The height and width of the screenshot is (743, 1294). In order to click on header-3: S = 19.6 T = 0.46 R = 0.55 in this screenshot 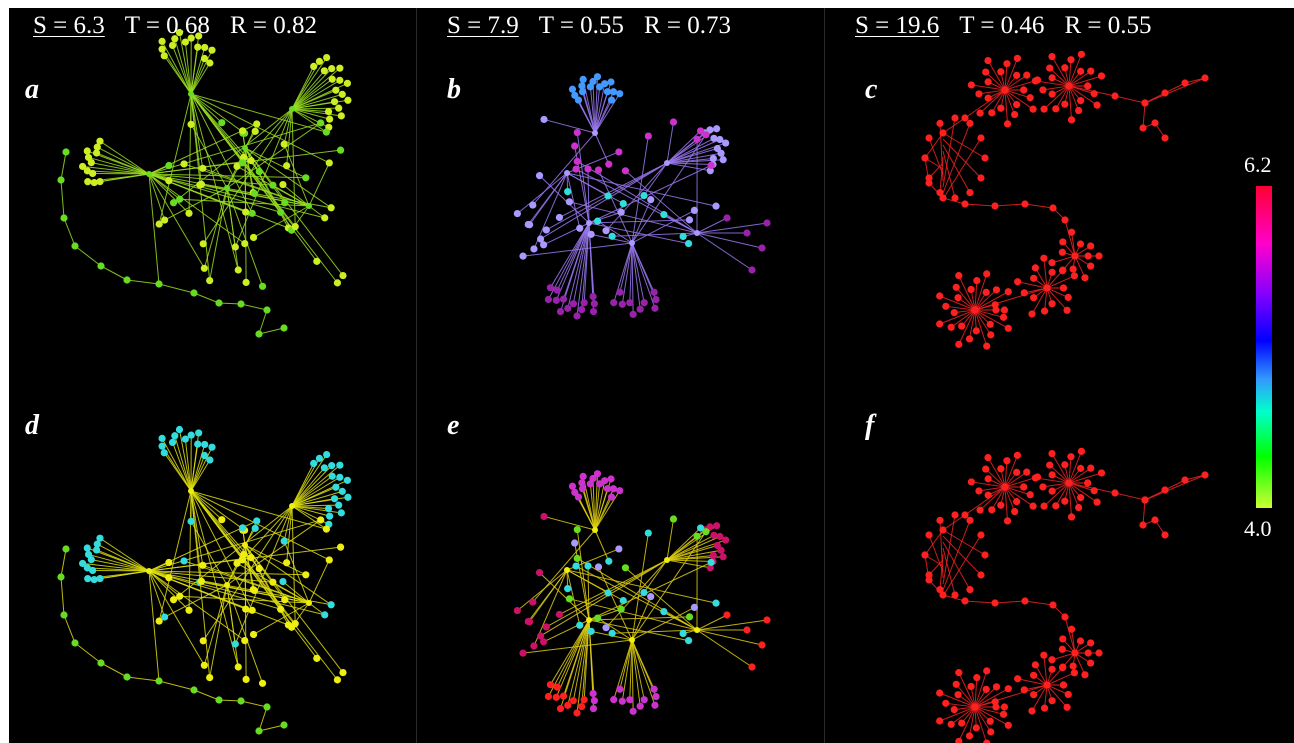, I will do `click(1003, 26)`.